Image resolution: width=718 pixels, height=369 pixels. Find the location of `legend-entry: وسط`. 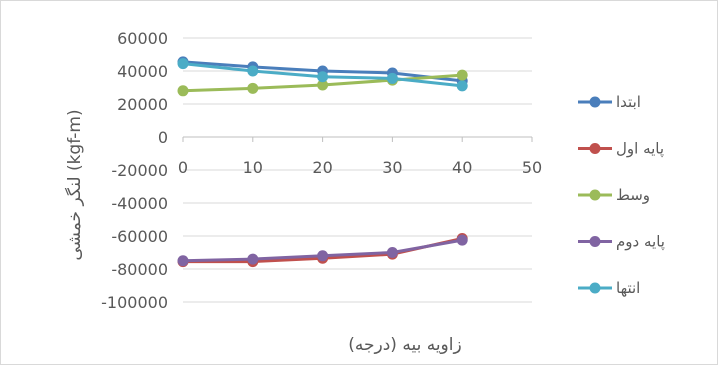

legend-entry: وسط is located at coordinates (614, 195).